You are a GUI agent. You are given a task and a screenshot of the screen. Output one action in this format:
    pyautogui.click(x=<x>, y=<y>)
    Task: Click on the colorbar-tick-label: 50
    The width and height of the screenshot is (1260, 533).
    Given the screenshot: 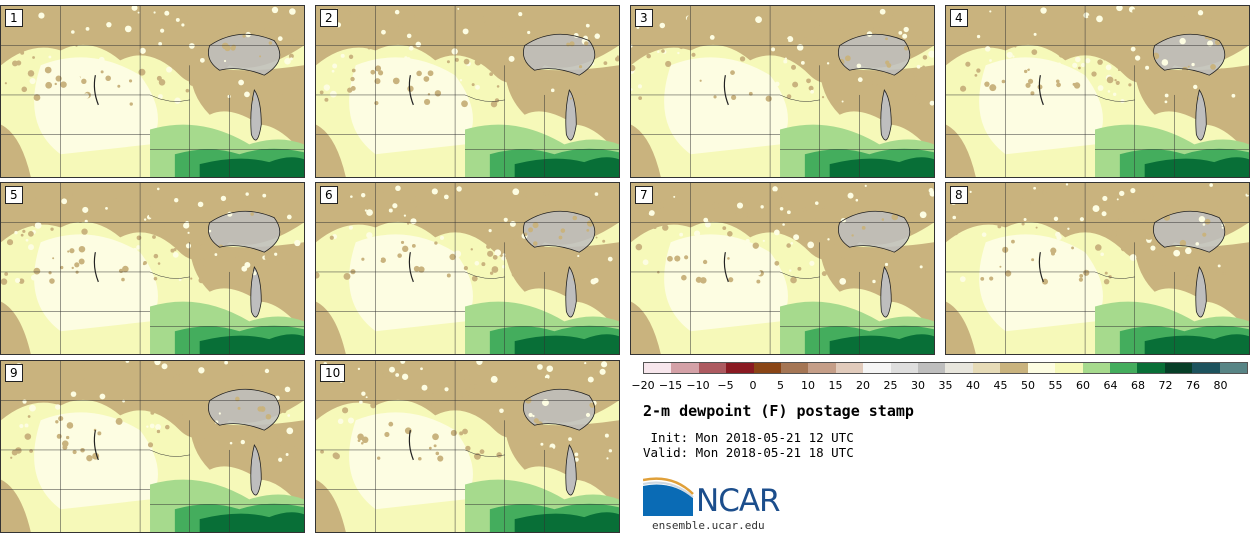 What is the action you would take?
    pyautogui.click(x=1028, y=385)
    